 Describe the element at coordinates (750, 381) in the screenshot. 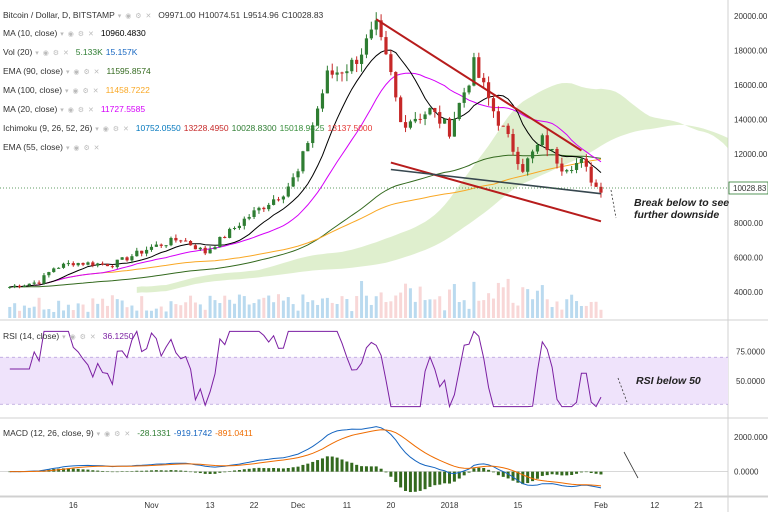

I see `rsi-tick-label: 50.0000` at that location.